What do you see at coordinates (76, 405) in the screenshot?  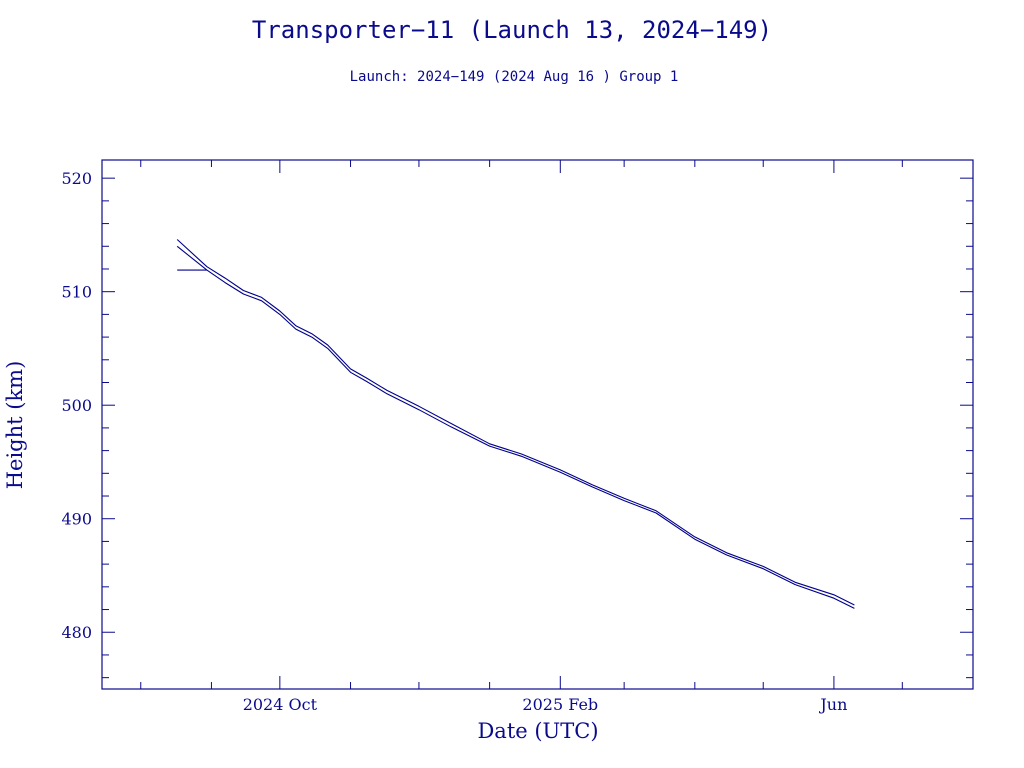 I see `y-tick-label: 500` at bounding box center [76, 405].